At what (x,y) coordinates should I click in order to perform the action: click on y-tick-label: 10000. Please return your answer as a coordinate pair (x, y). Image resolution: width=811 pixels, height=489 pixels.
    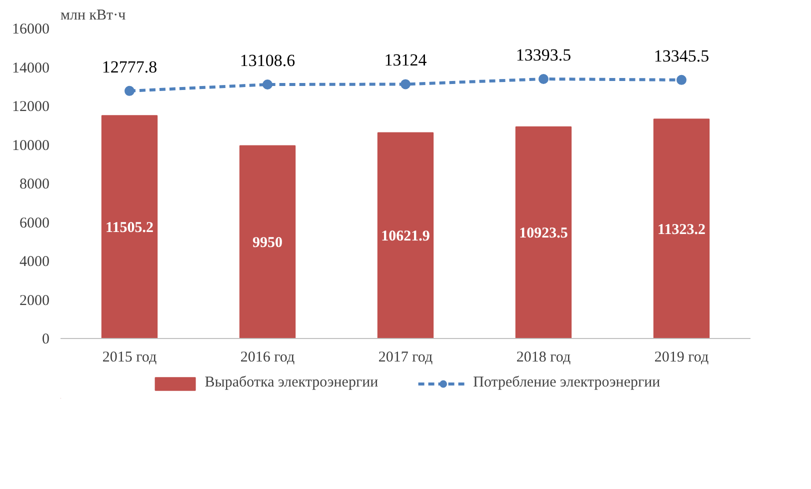
    Looking at the image, I should click on (31, 146).